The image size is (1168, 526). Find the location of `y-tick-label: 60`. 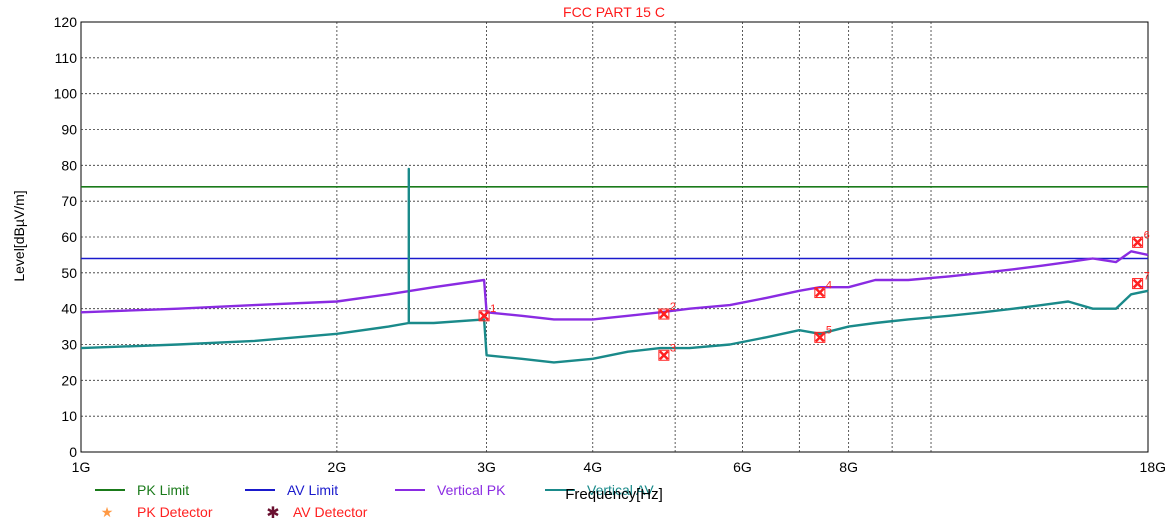

y-tick-label: 60 is located at coordinates (69, 237).